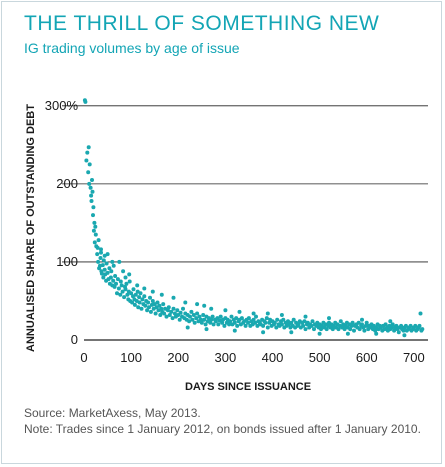 The image size is (445, 467). What do you see at coordinates (112, 413) in the screenshot?
I see `source-note: Source: MarketAxess, May 2013.` at bounding box center [112, 413].